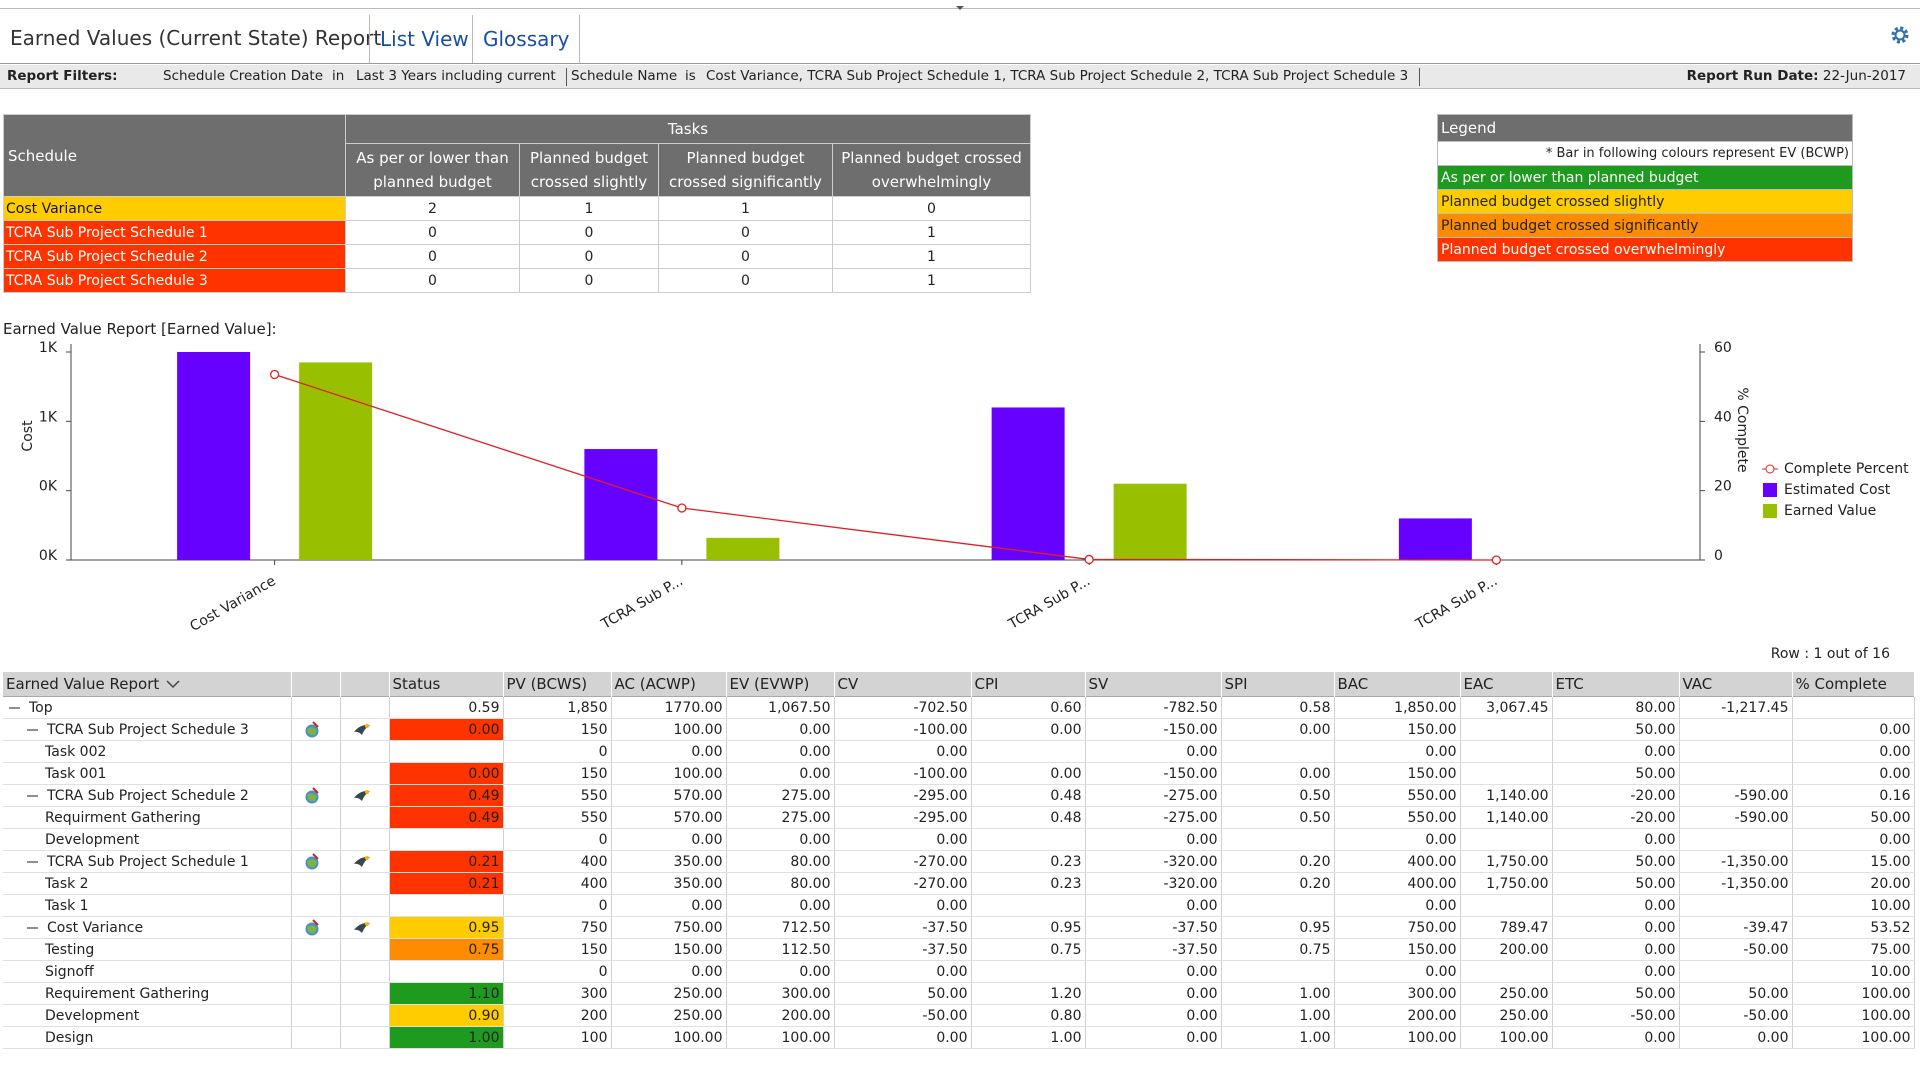  What do you see at coordinates (1153, 927) in the screenshot?
I see `value-cell: -37.50` at bounding box center [1153, 927].